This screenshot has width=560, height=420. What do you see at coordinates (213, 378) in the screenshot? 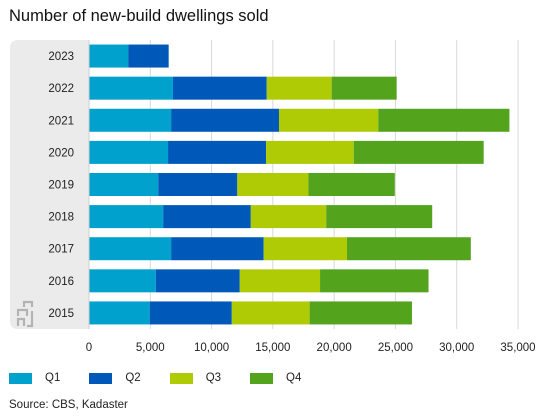
I see `legend-label-q3: Q3` at bounding box center [213, 378].